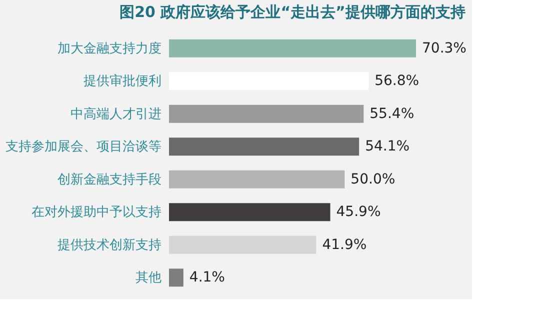 Image resolution: width=547 pixels, height=336 pixels. What do you see at coordinates (84, 147) in the screenshot?
I see `y-tick-label: 支持参加展会、项目洽谈等` at bounding box center [84, 147].